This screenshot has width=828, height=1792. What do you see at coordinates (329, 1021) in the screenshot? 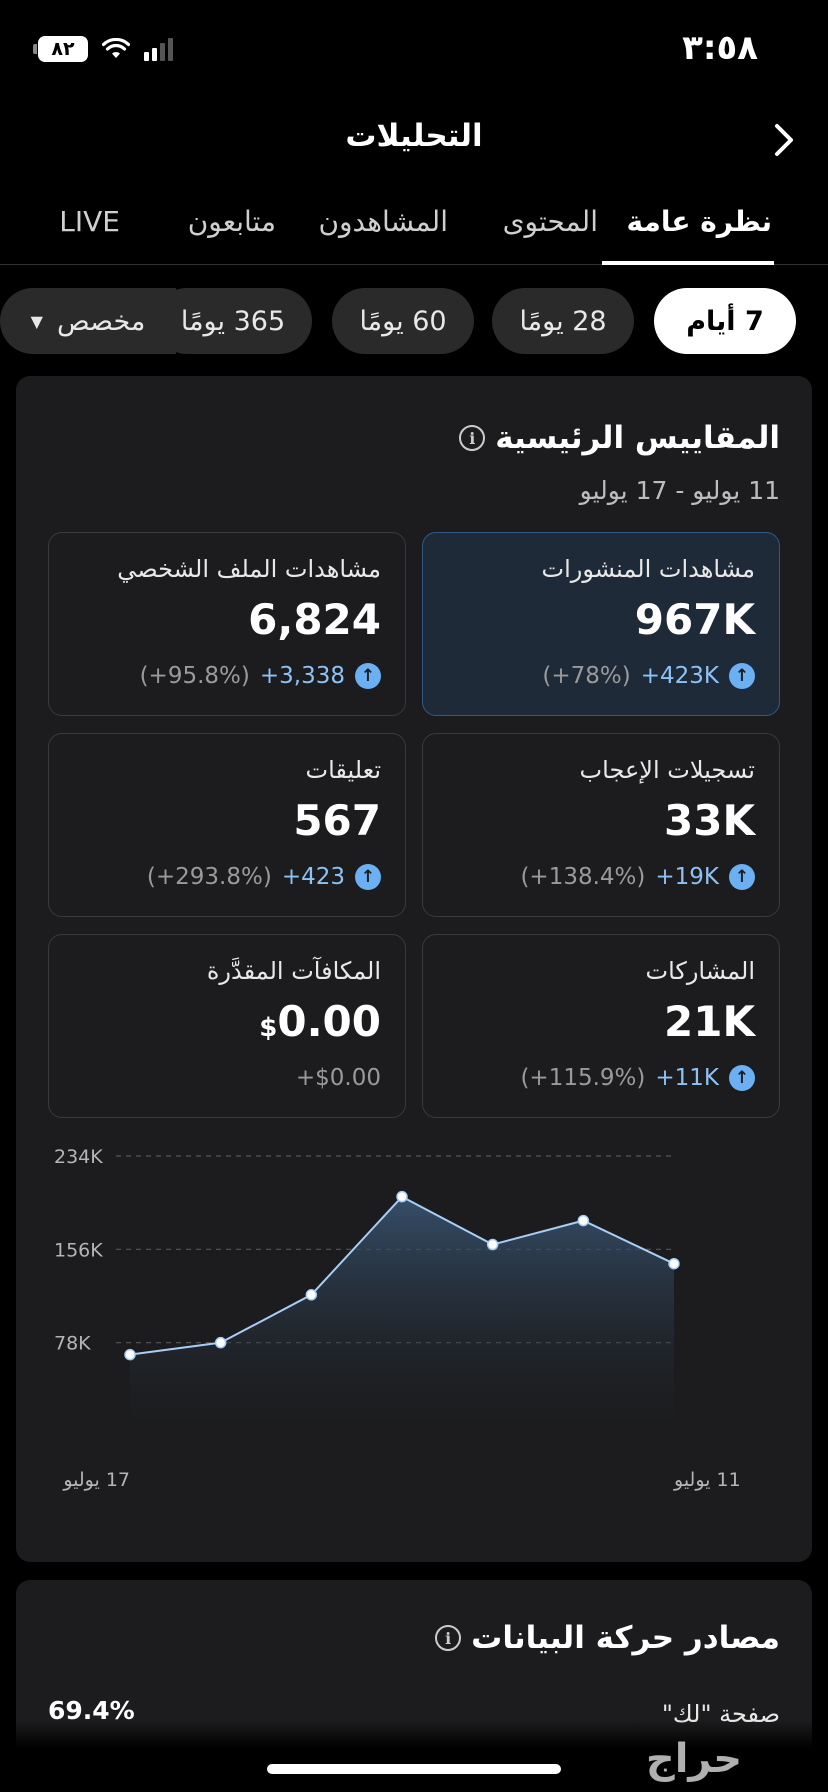
I see `metric-value-number: 0.00` at bounding box center [329, 1021].